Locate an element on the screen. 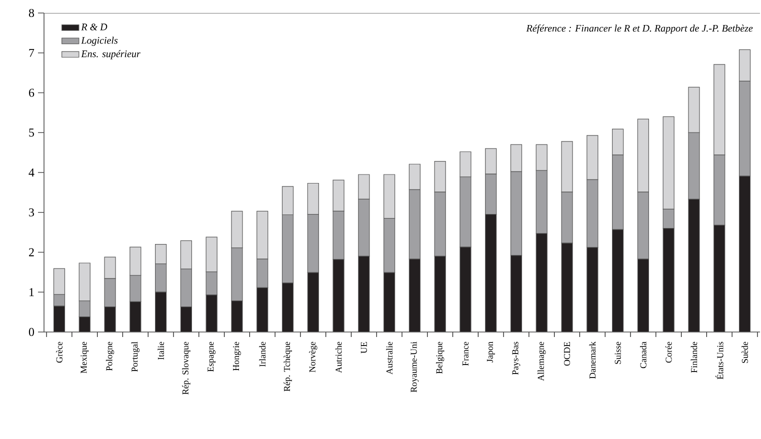 This screenshot has height=439, width=761. x-tick-label: Espagne is located at coordinates (212, 357).